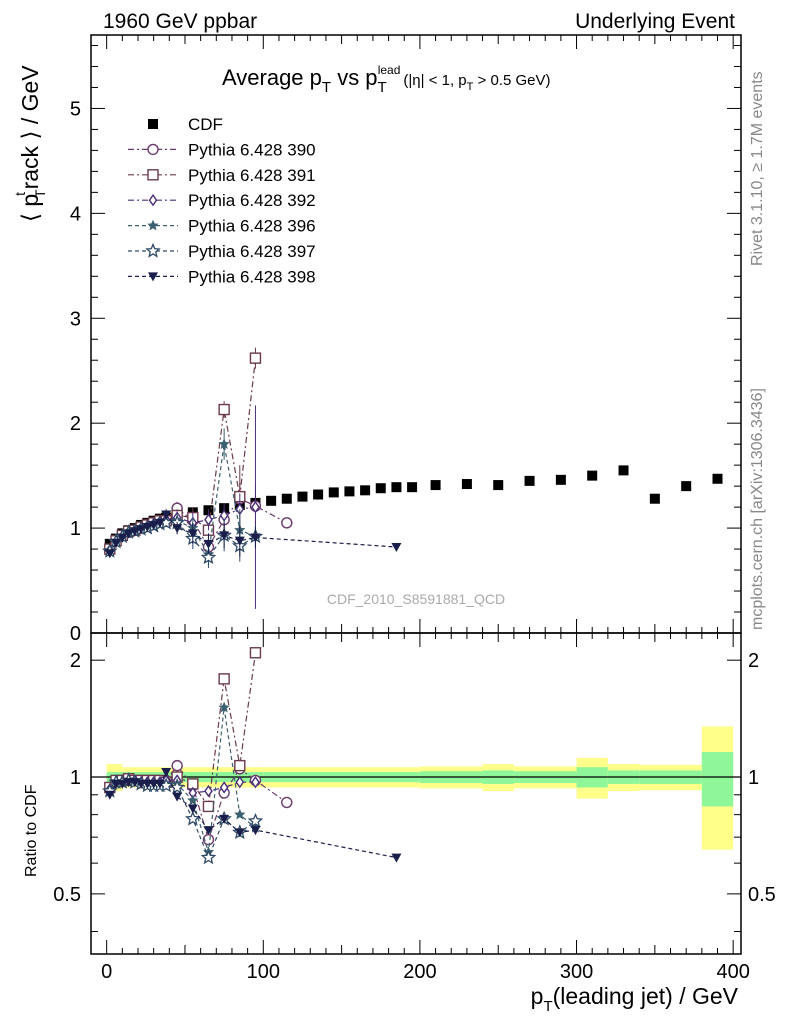 This screenshot has height=1024, width=786. I want to click on main-ylabel: ⟨ pt Track ⟩ / GeV, so click(30, 143).